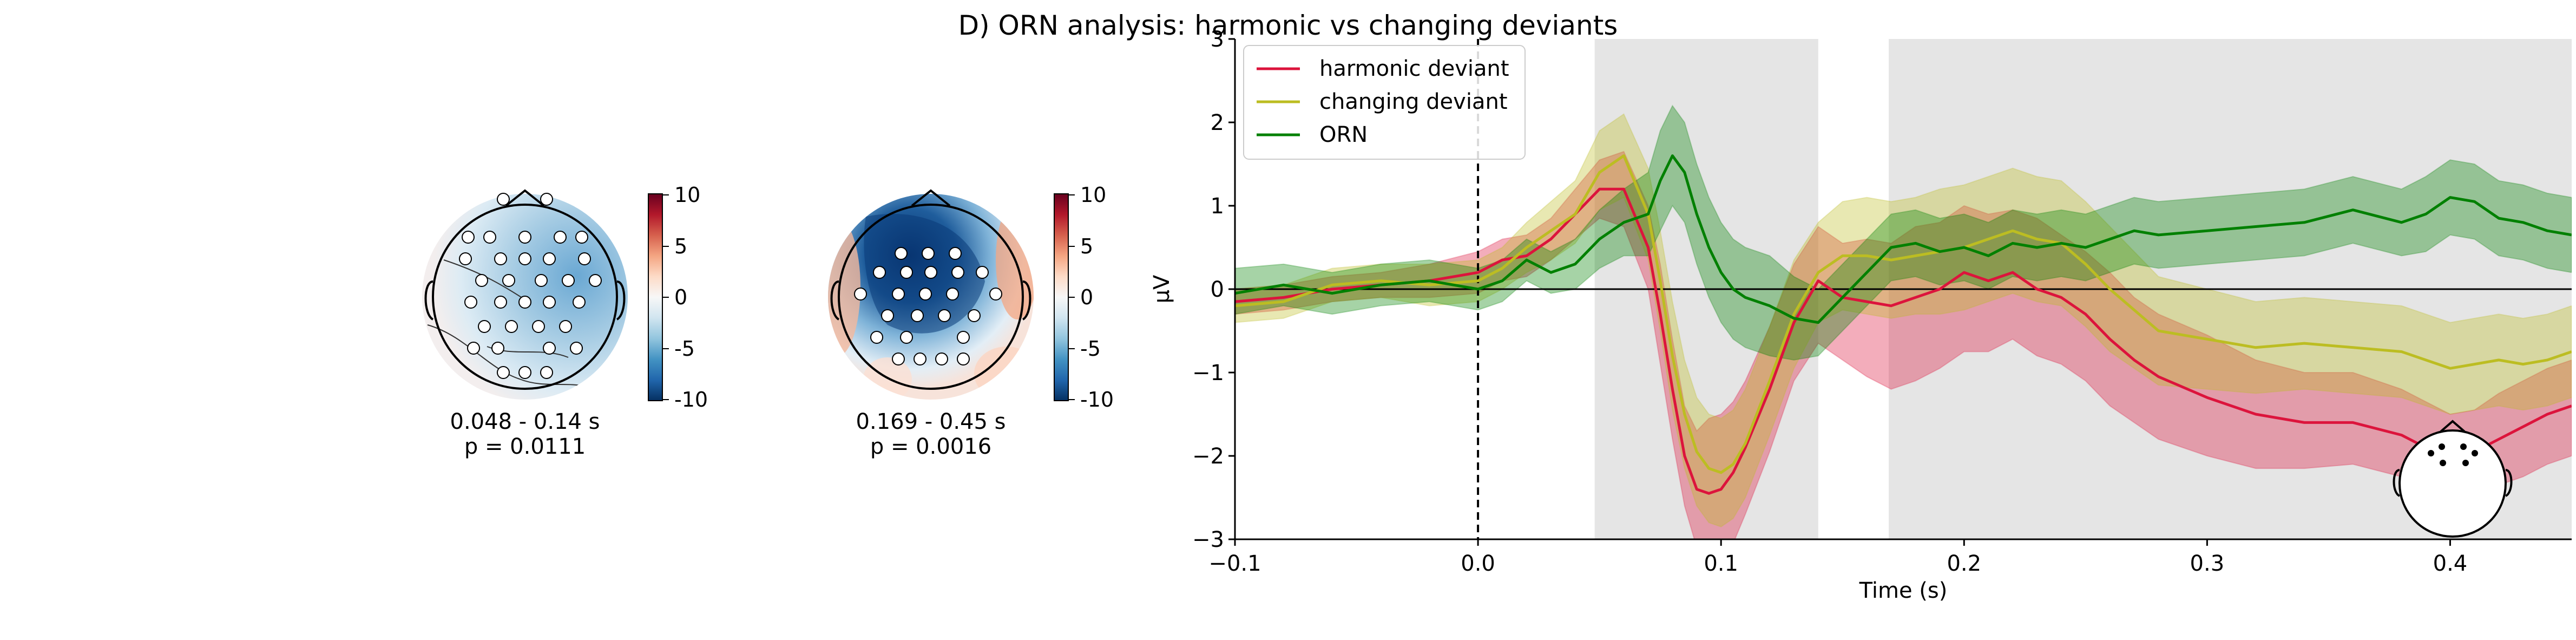  Describe the element at coordinates (1234, 563) in the screenshot. I see `x-tick-label: −0.1` at that location.